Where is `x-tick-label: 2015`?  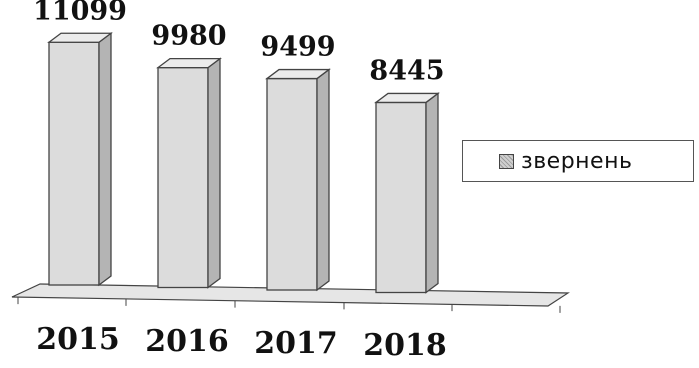 x-tick-label: 2015 is located at coordinates (78, 339).